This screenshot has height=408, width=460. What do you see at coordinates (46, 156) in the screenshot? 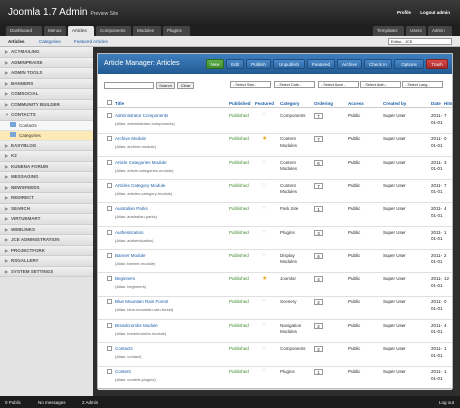
I see `sidebar-item-k2: ▶ K2` at bounding box center [46, 156].